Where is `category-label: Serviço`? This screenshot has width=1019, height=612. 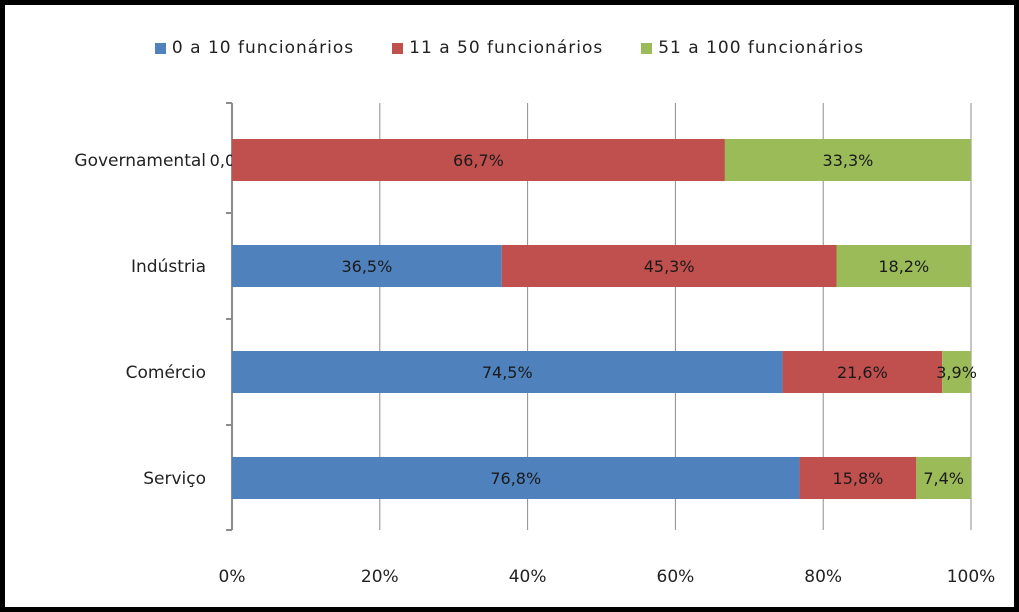
category-label: Serviço is located at coordinates (174, 479).